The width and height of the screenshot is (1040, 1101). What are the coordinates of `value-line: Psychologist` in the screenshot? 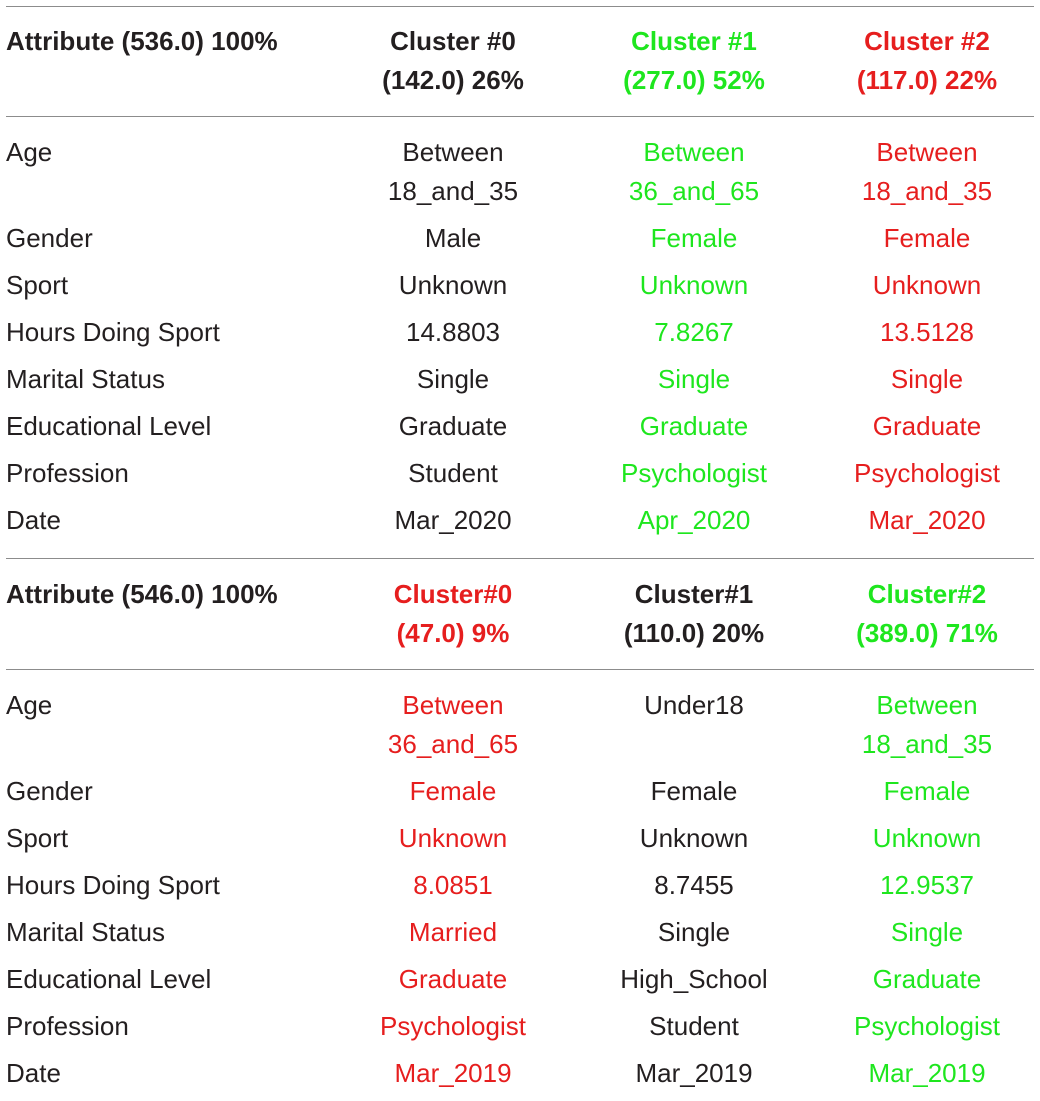 It's located at (927, 473).